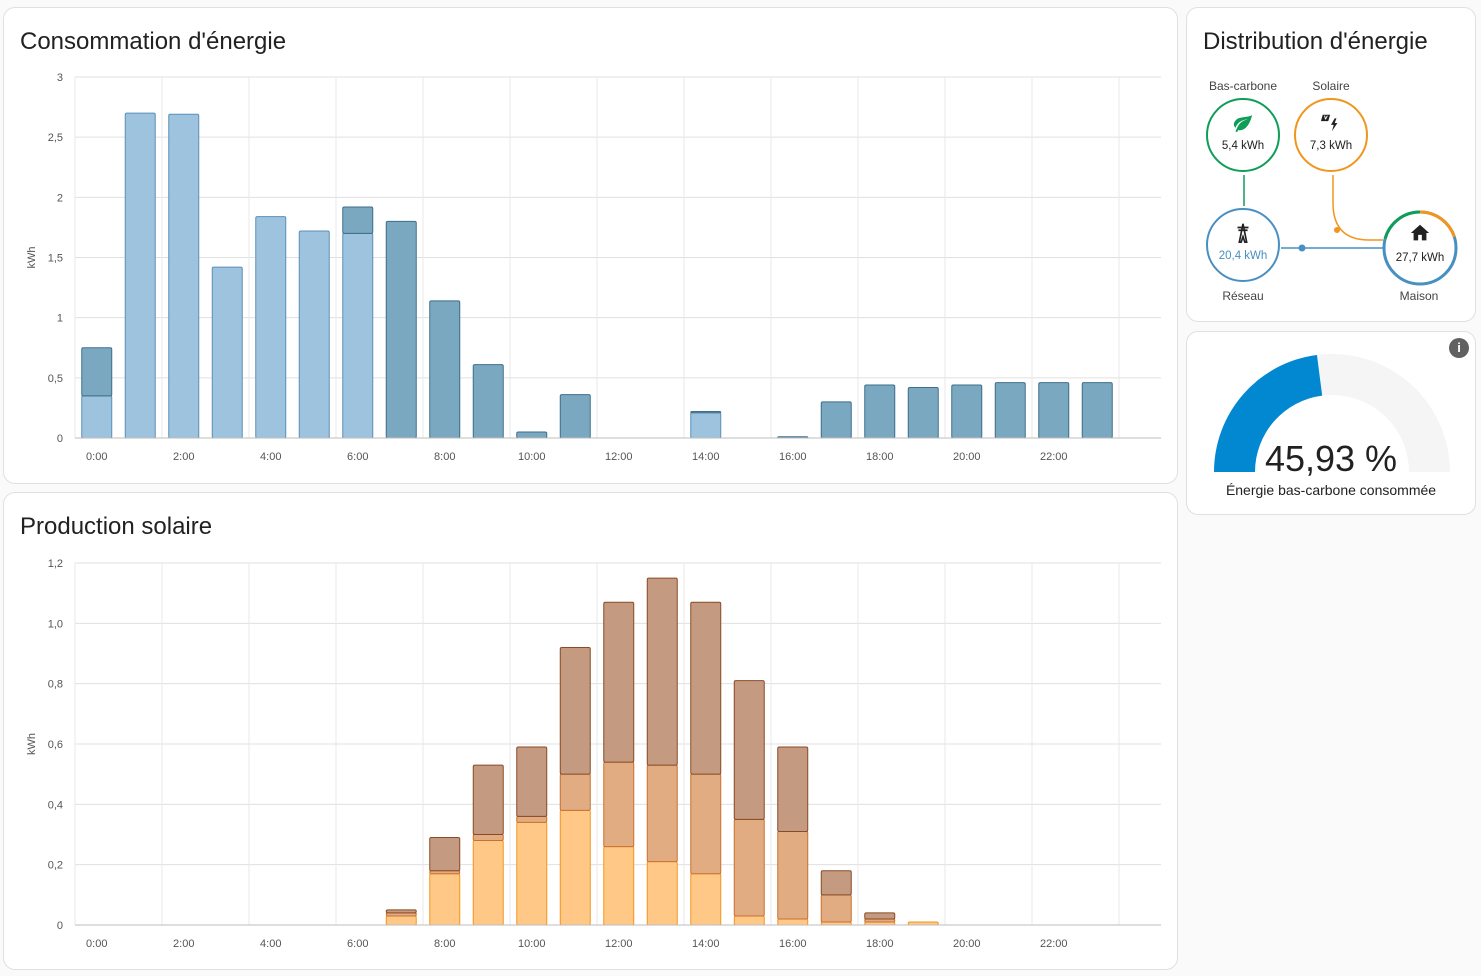 This screenshot has height=976, width=1481. What do you see at coordinates (97, 372) in the screenshot?
I see `usage-bar-000-s1` at bounding box center [97, 372].